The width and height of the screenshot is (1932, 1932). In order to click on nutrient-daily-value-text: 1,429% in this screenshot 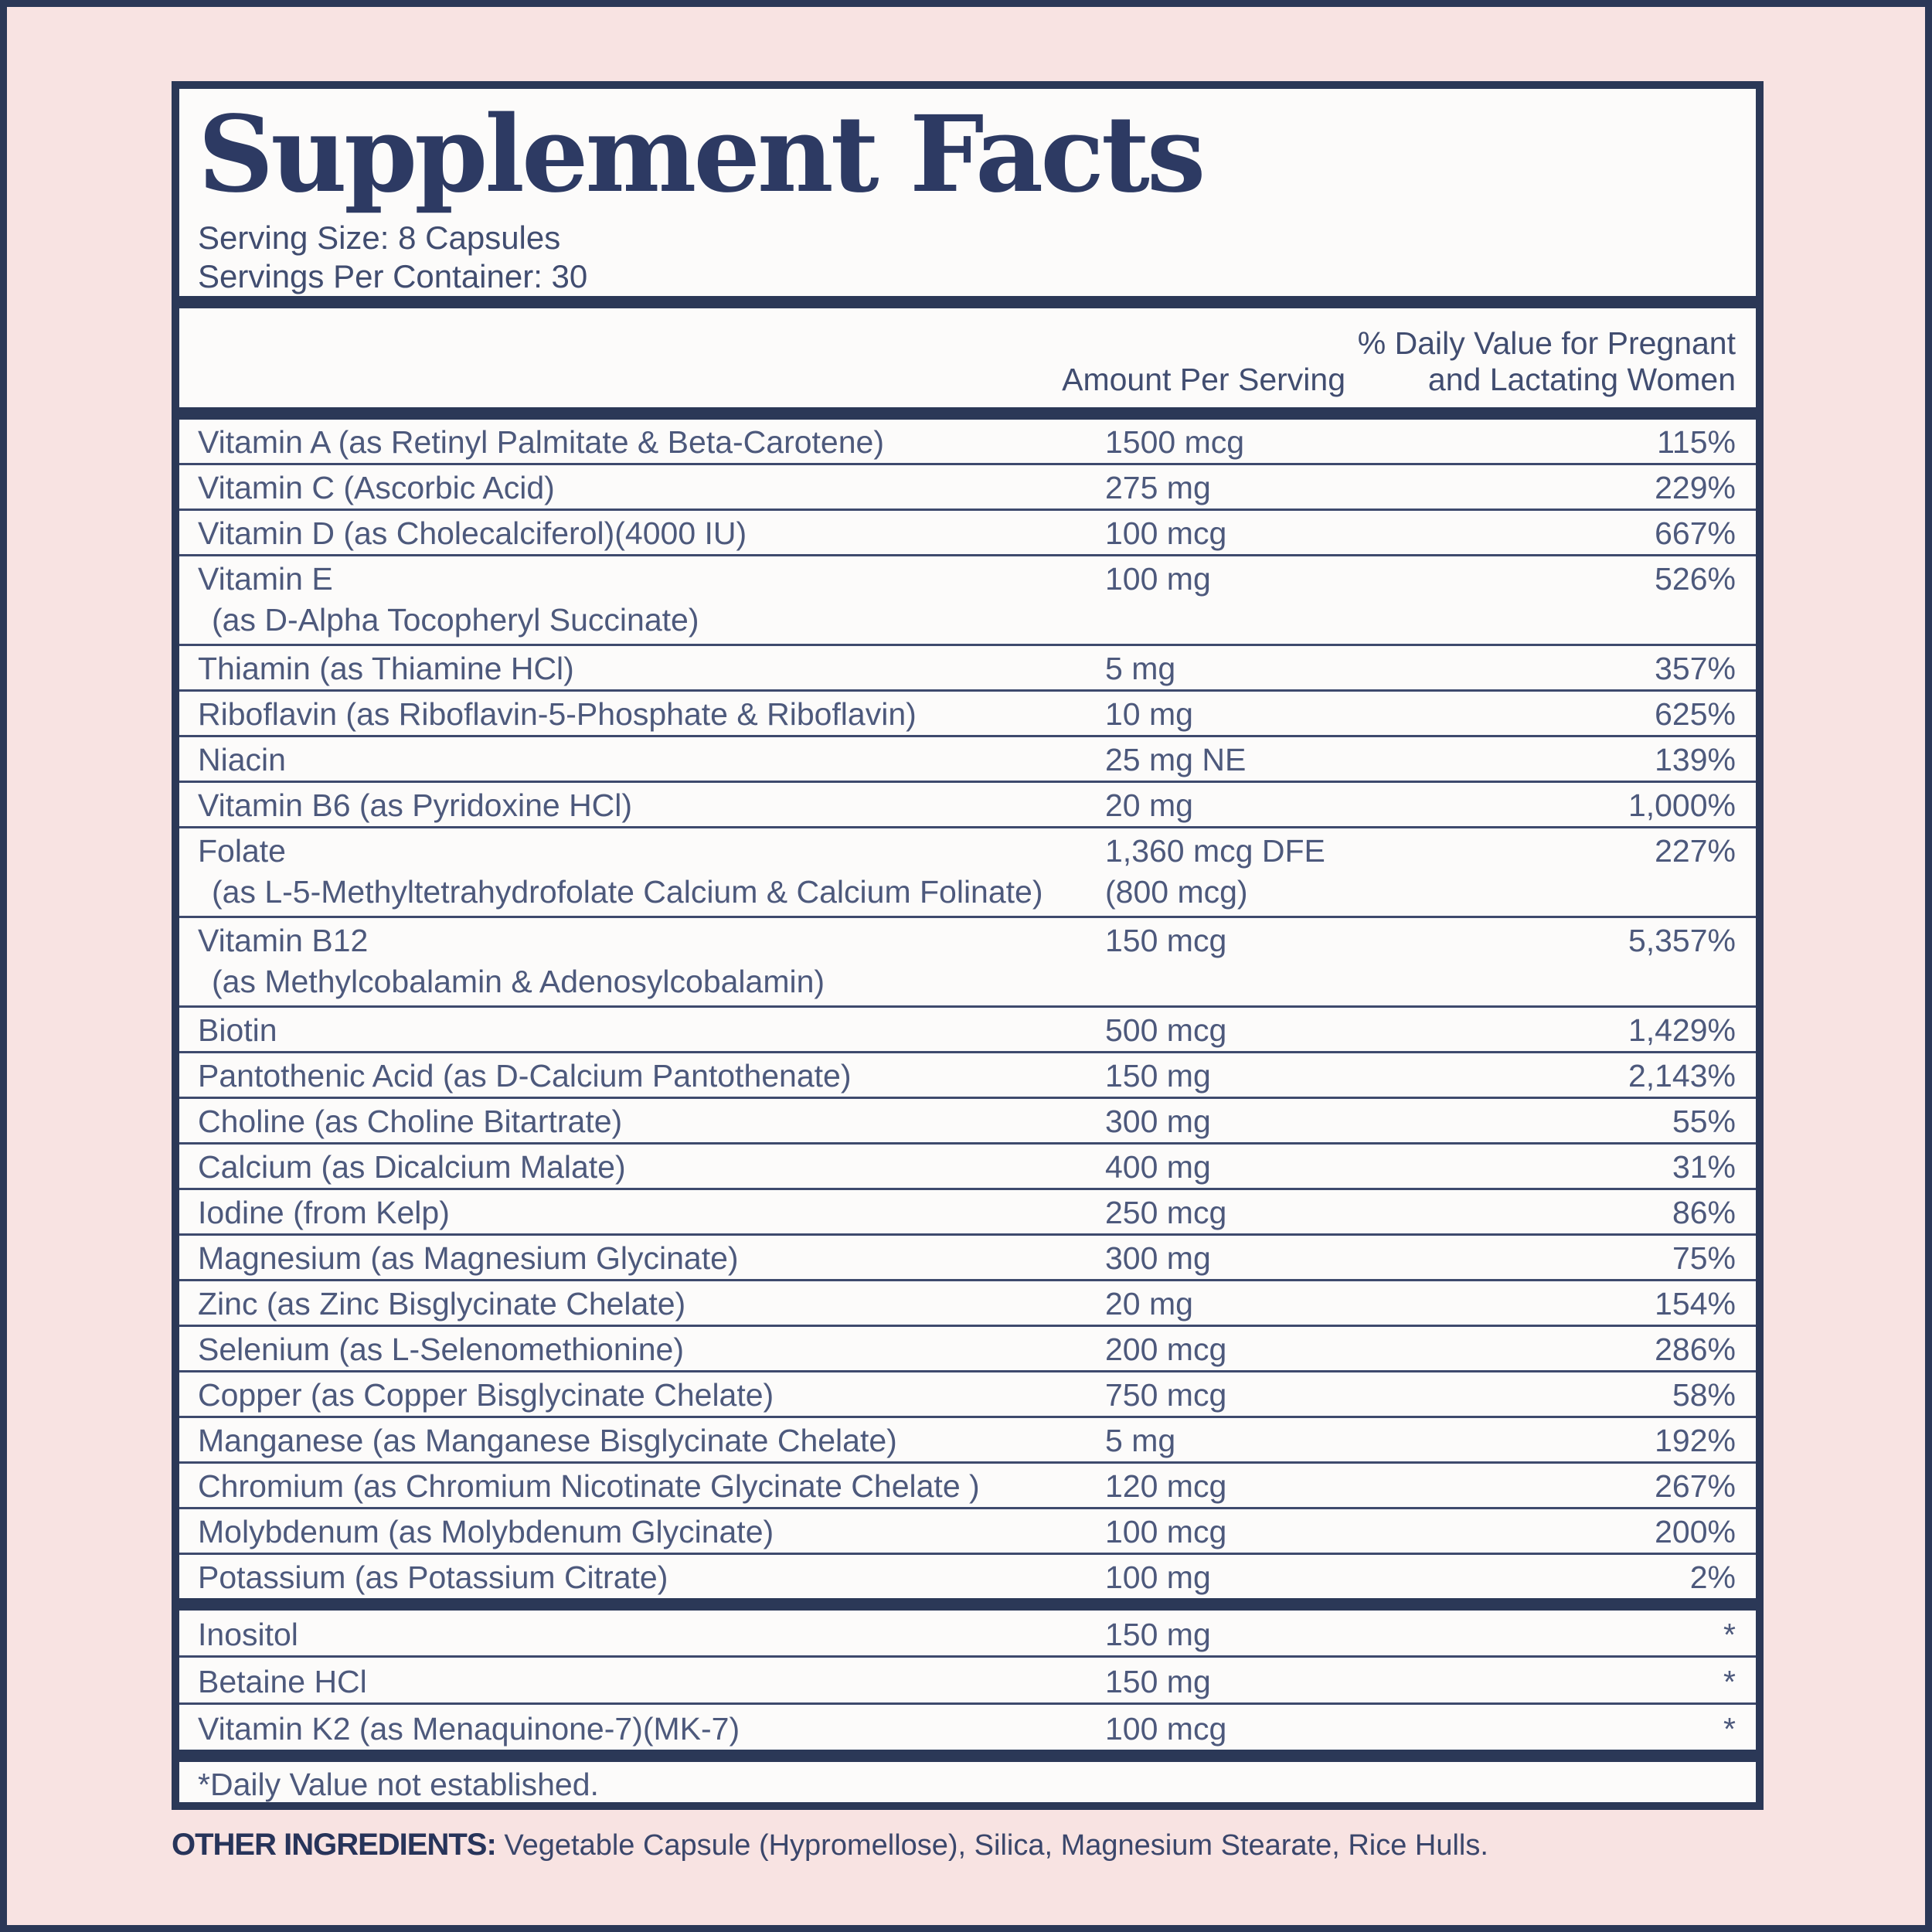, I will do `click(1682, 1030)`.